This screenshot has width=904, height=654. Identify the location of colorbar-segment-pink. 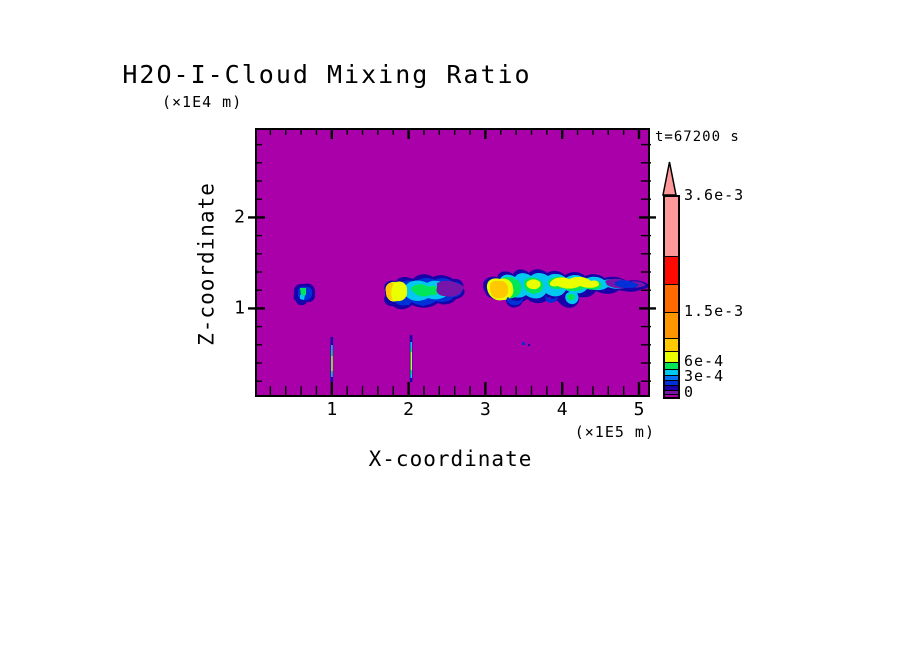
(671, 227).